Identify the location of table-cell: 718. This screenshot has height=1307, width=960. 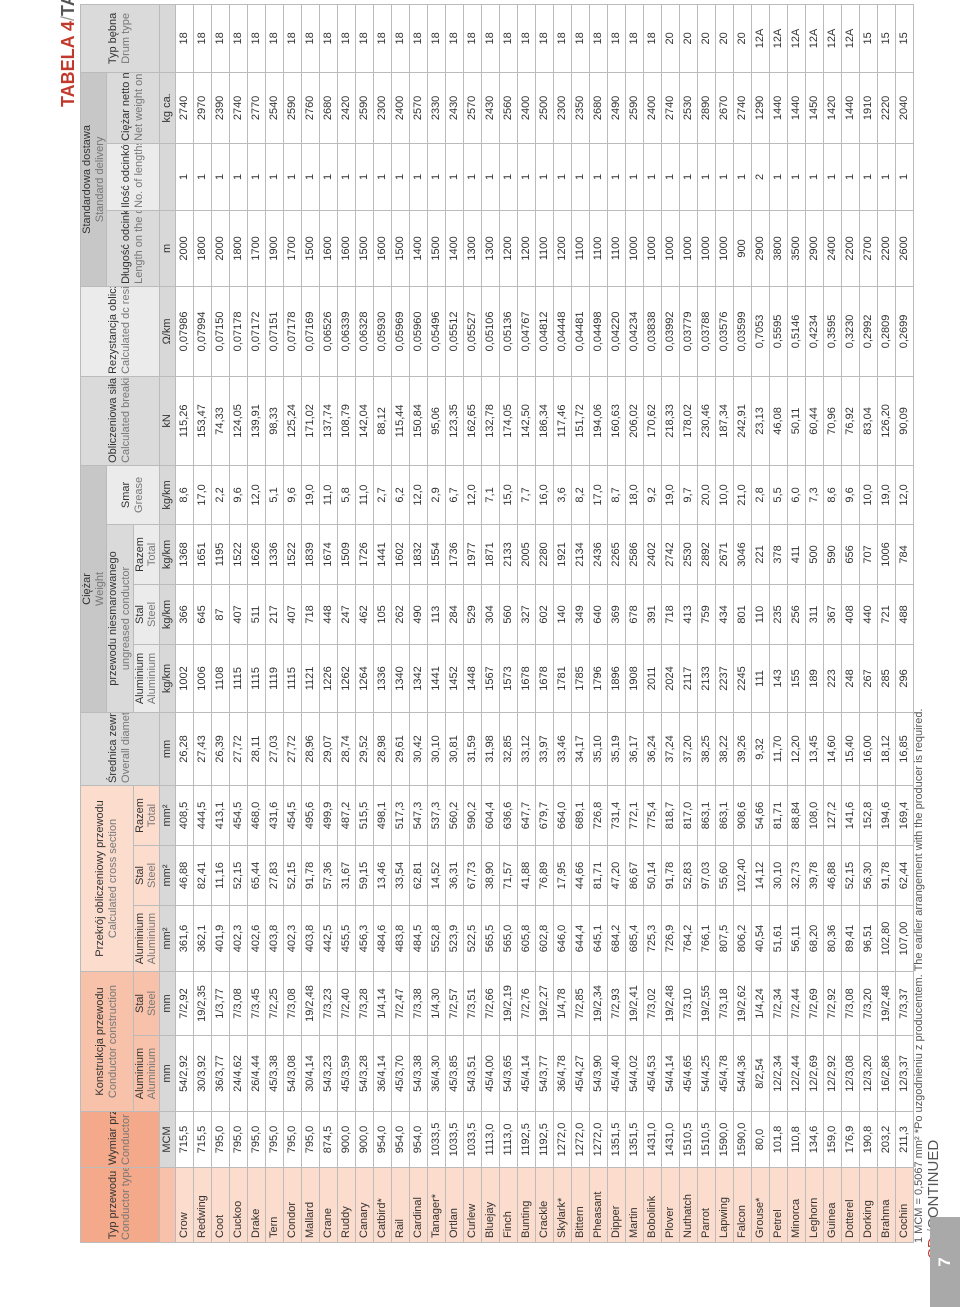
(670, 614).